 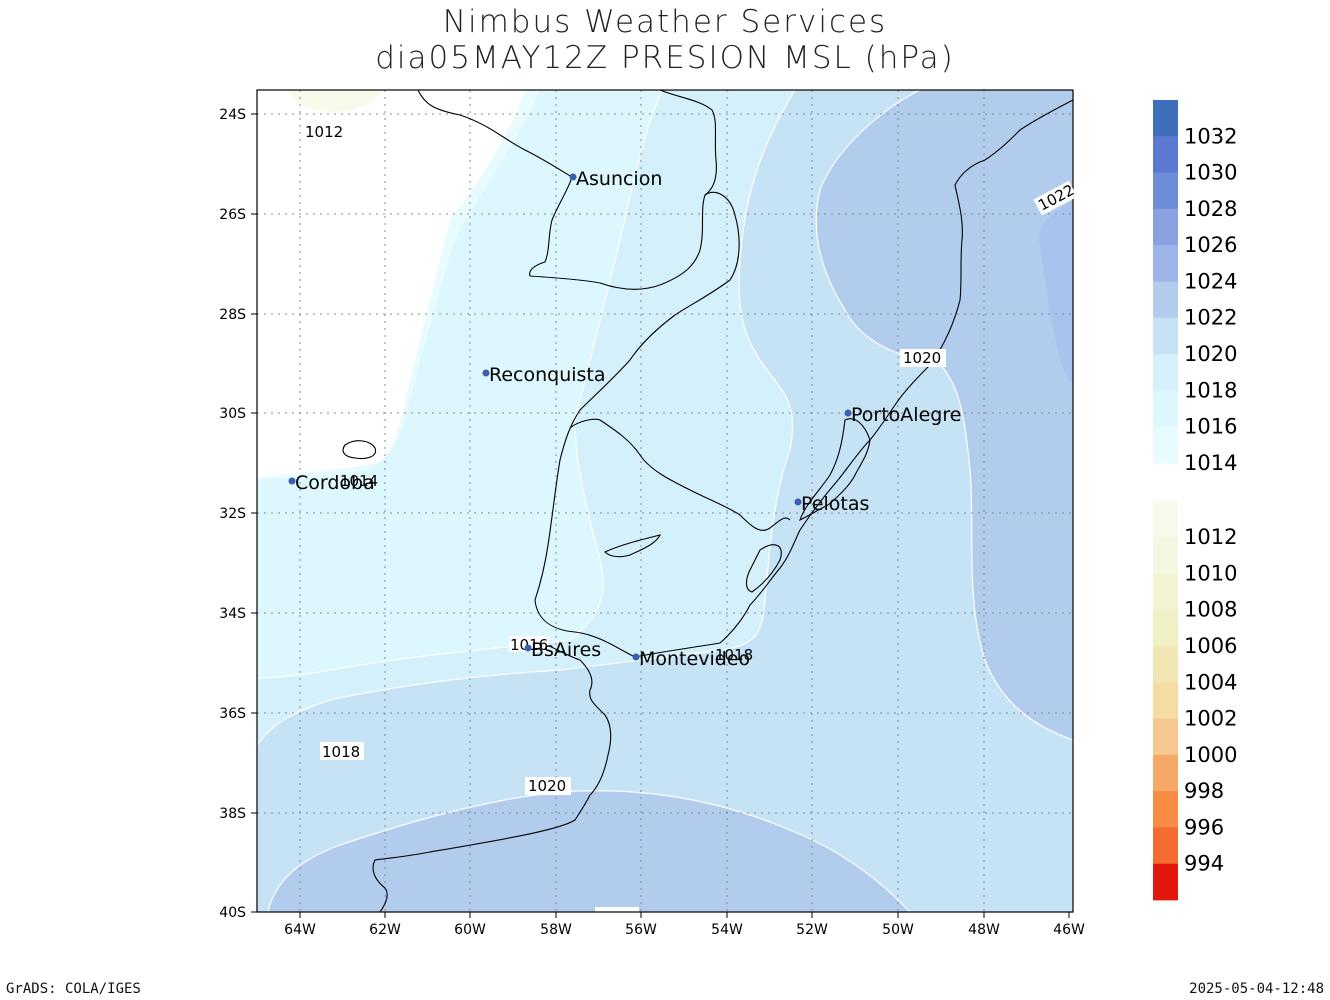 I want to click on legend-label: 1018, so click(x=1210, y=390).